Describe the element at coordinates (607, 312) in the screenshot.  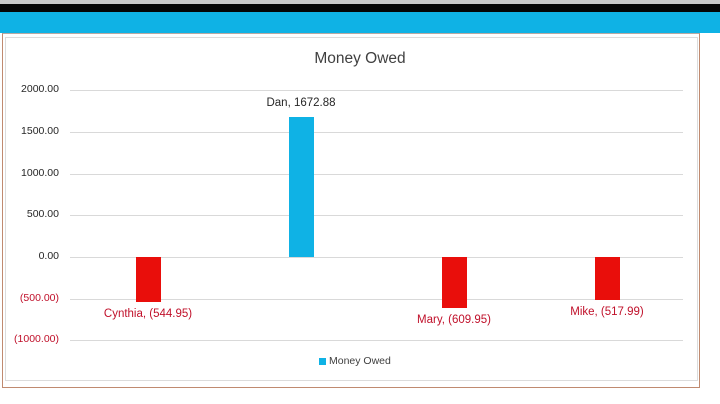
I see `data-label-mike: Mike, (517.99)` at that location.